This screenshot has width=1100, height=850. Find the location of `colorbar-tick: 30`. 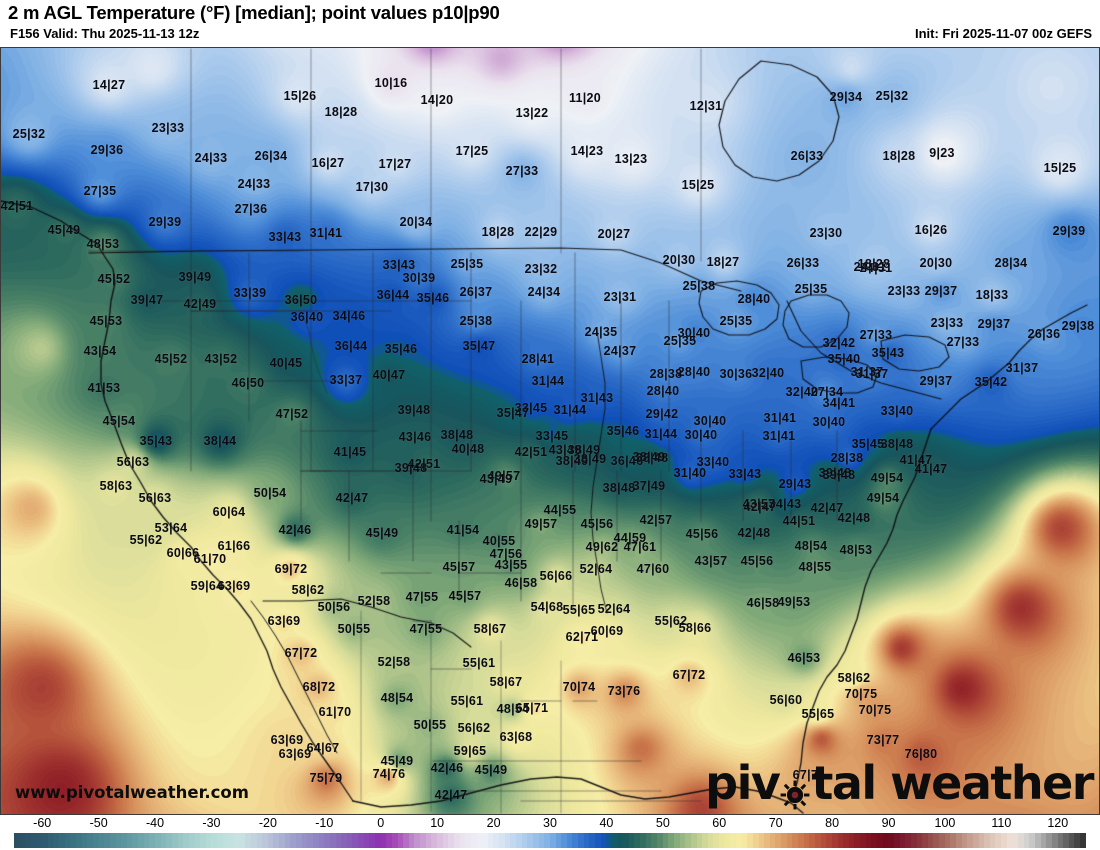

colorbar-tick: 30 is located at coordinates (550, 823).